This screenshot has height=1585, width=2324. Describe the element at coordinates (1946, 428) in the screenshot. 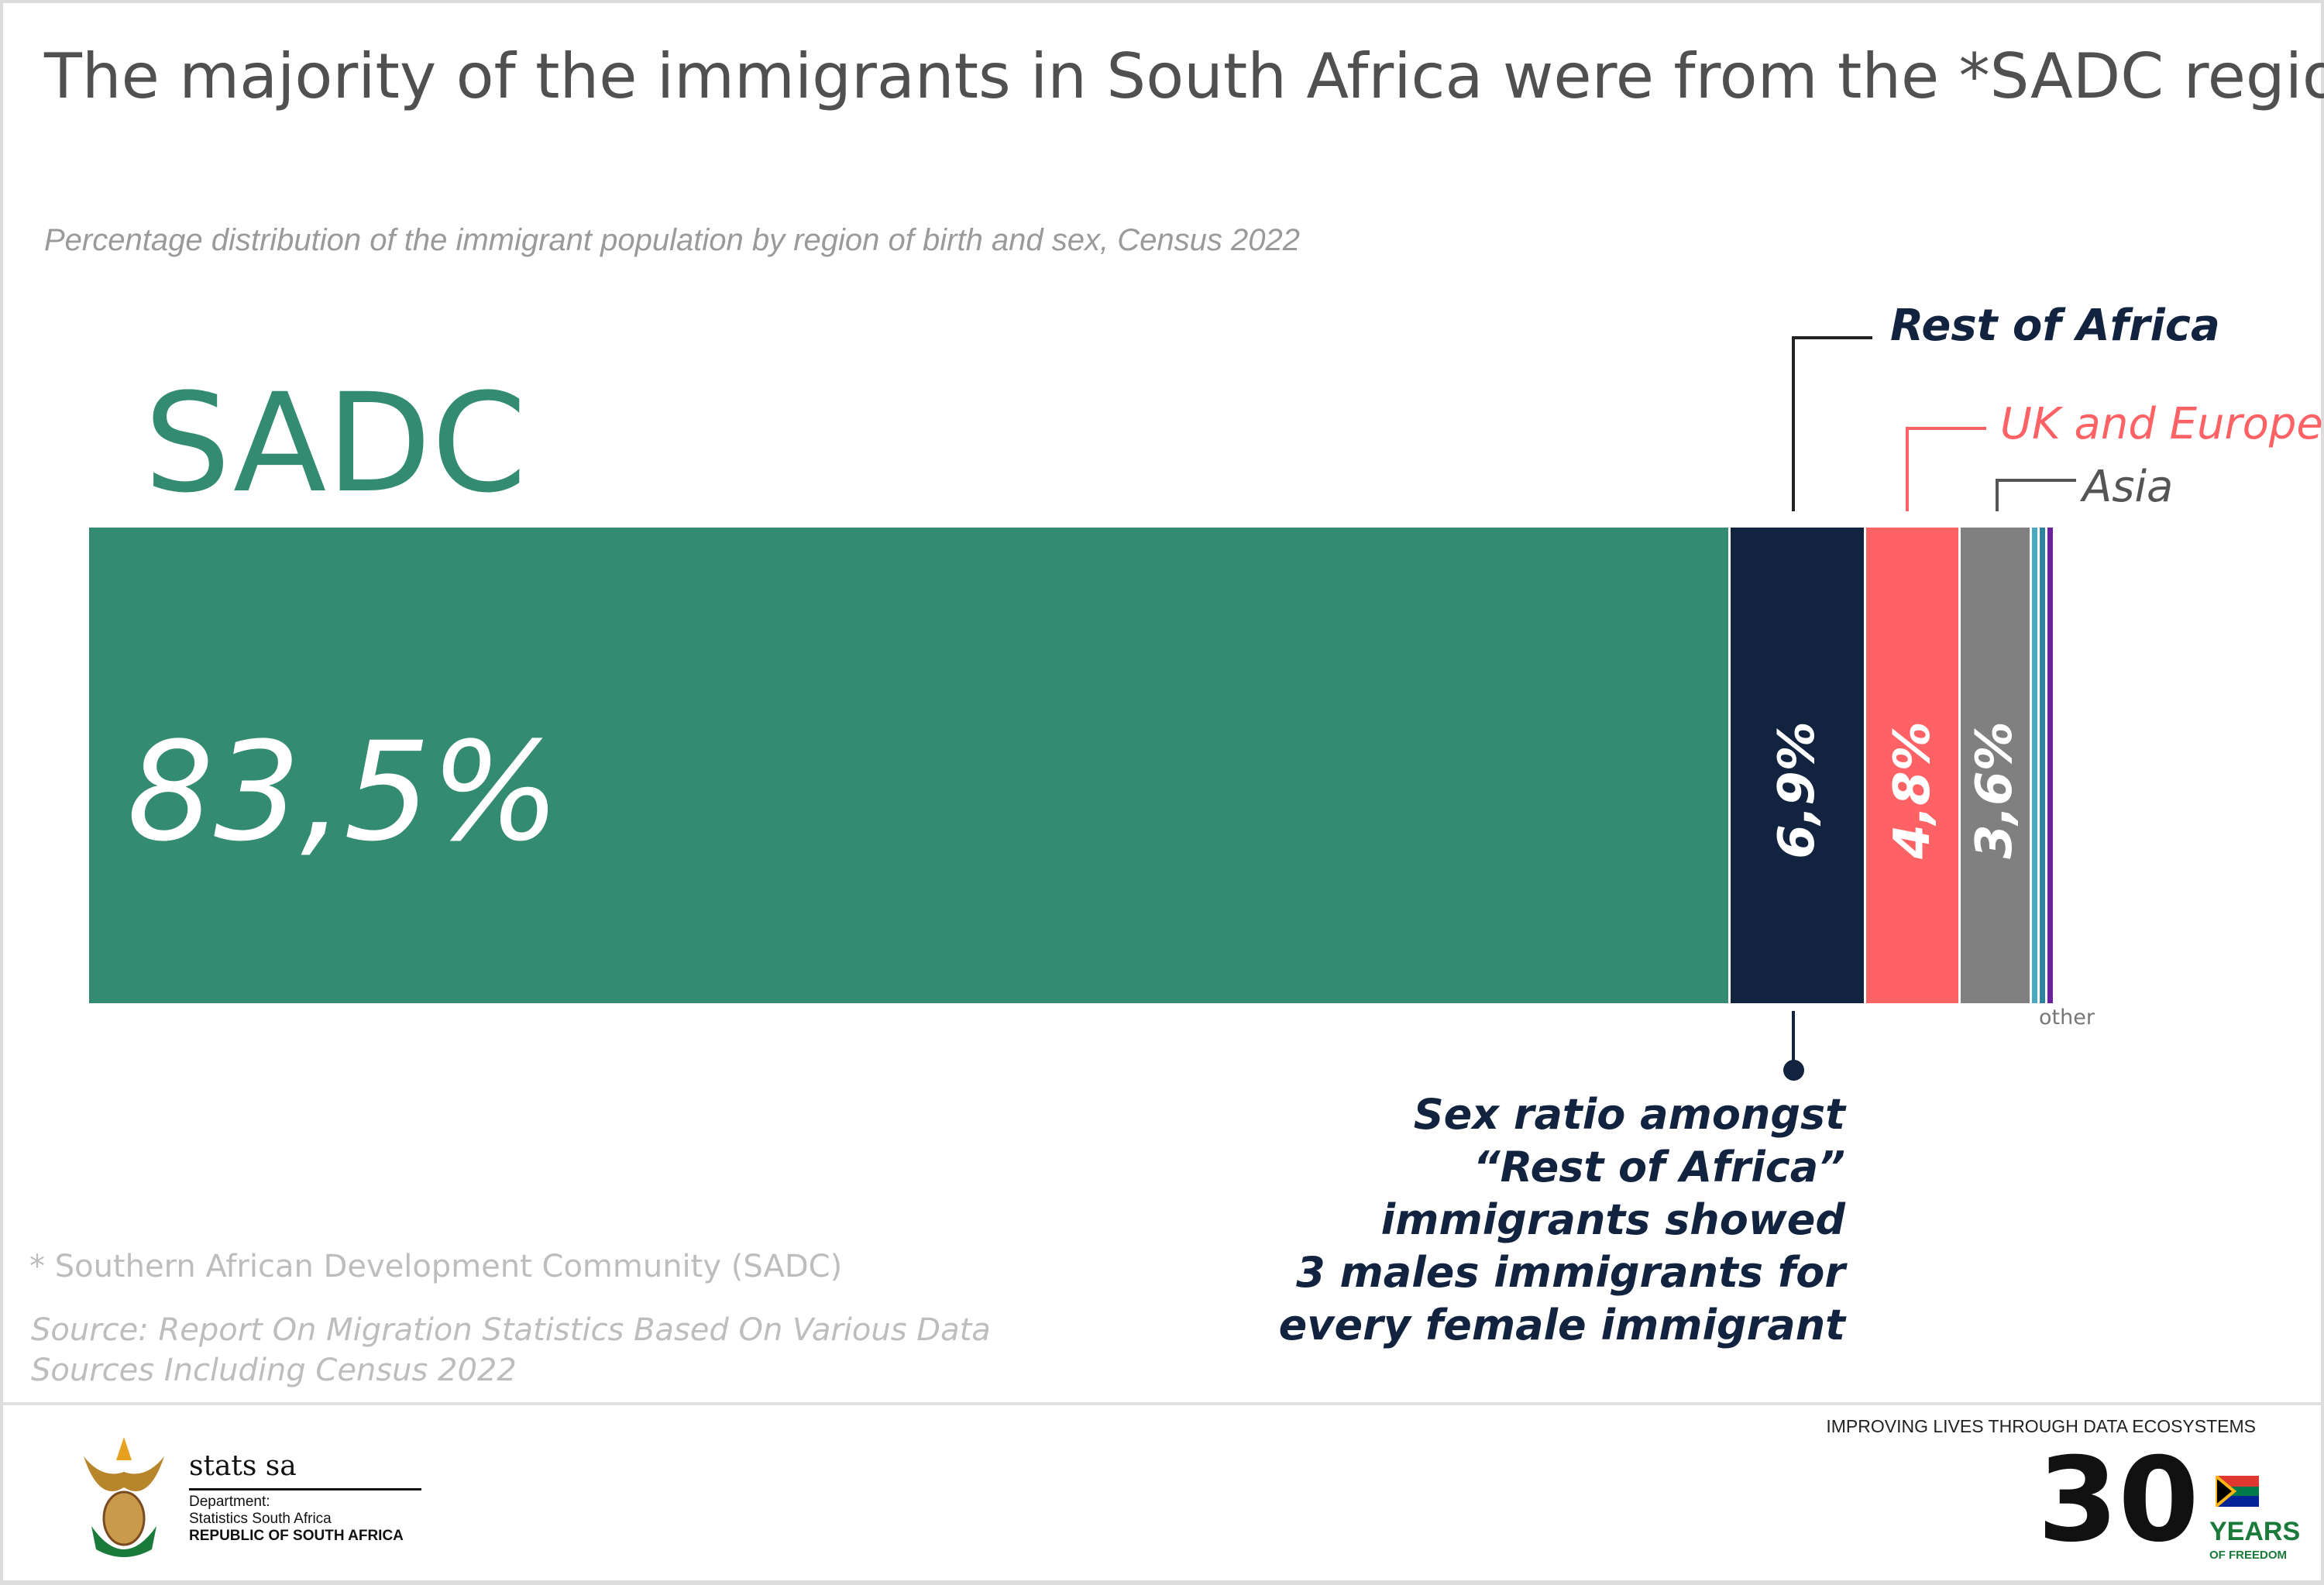

I see `leader-line-uk-h` at that location.